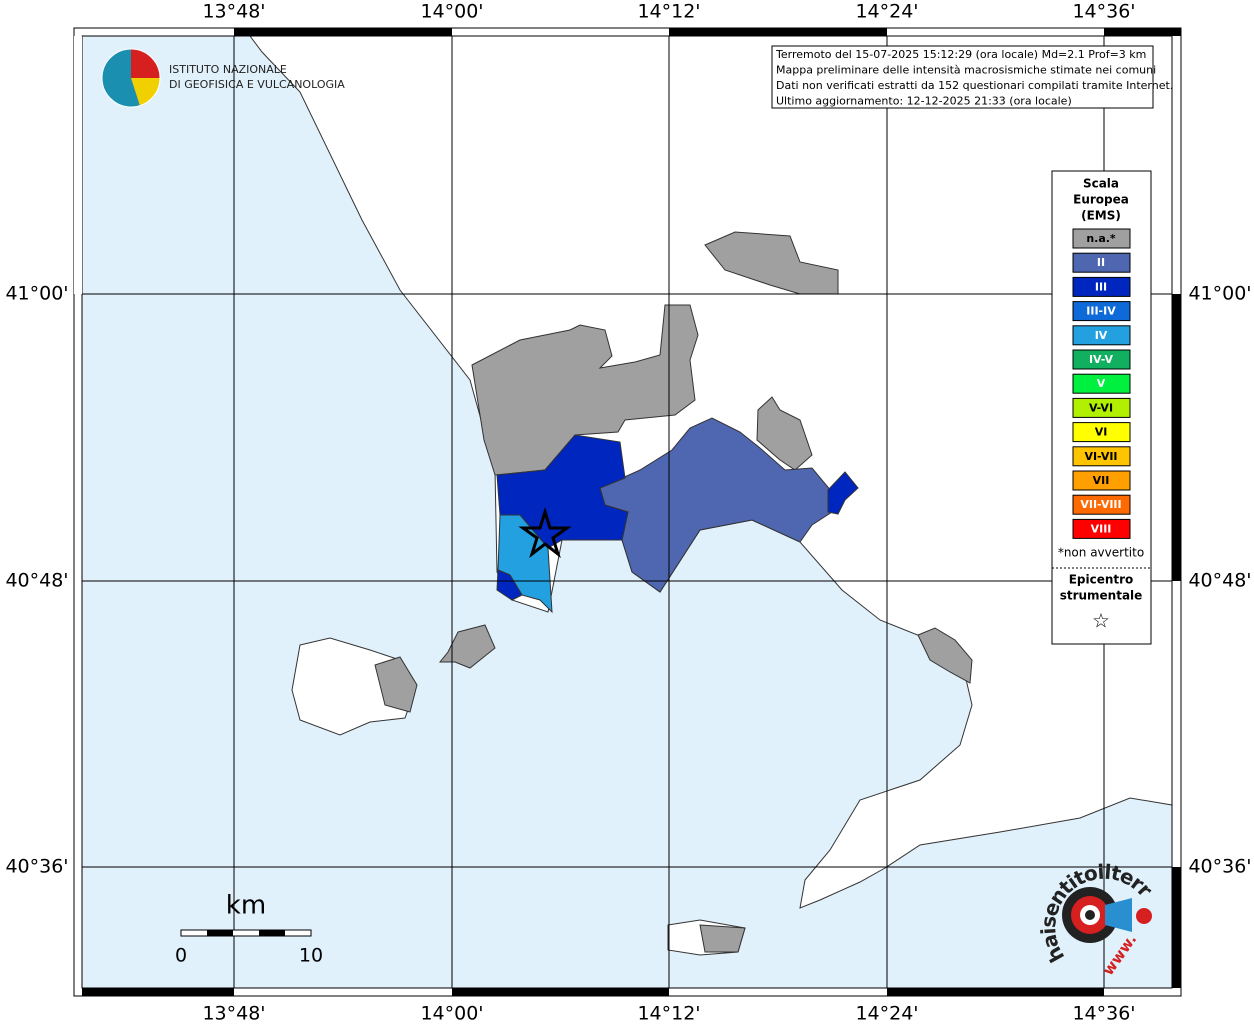 Image resolution: width=1254 pixels, height=1024 pixels. Describe the element at coordinates (257, 84) in the screenshot. I see `logo-line: DI GEOFISICA E VULCANOLOGIA` at that location.